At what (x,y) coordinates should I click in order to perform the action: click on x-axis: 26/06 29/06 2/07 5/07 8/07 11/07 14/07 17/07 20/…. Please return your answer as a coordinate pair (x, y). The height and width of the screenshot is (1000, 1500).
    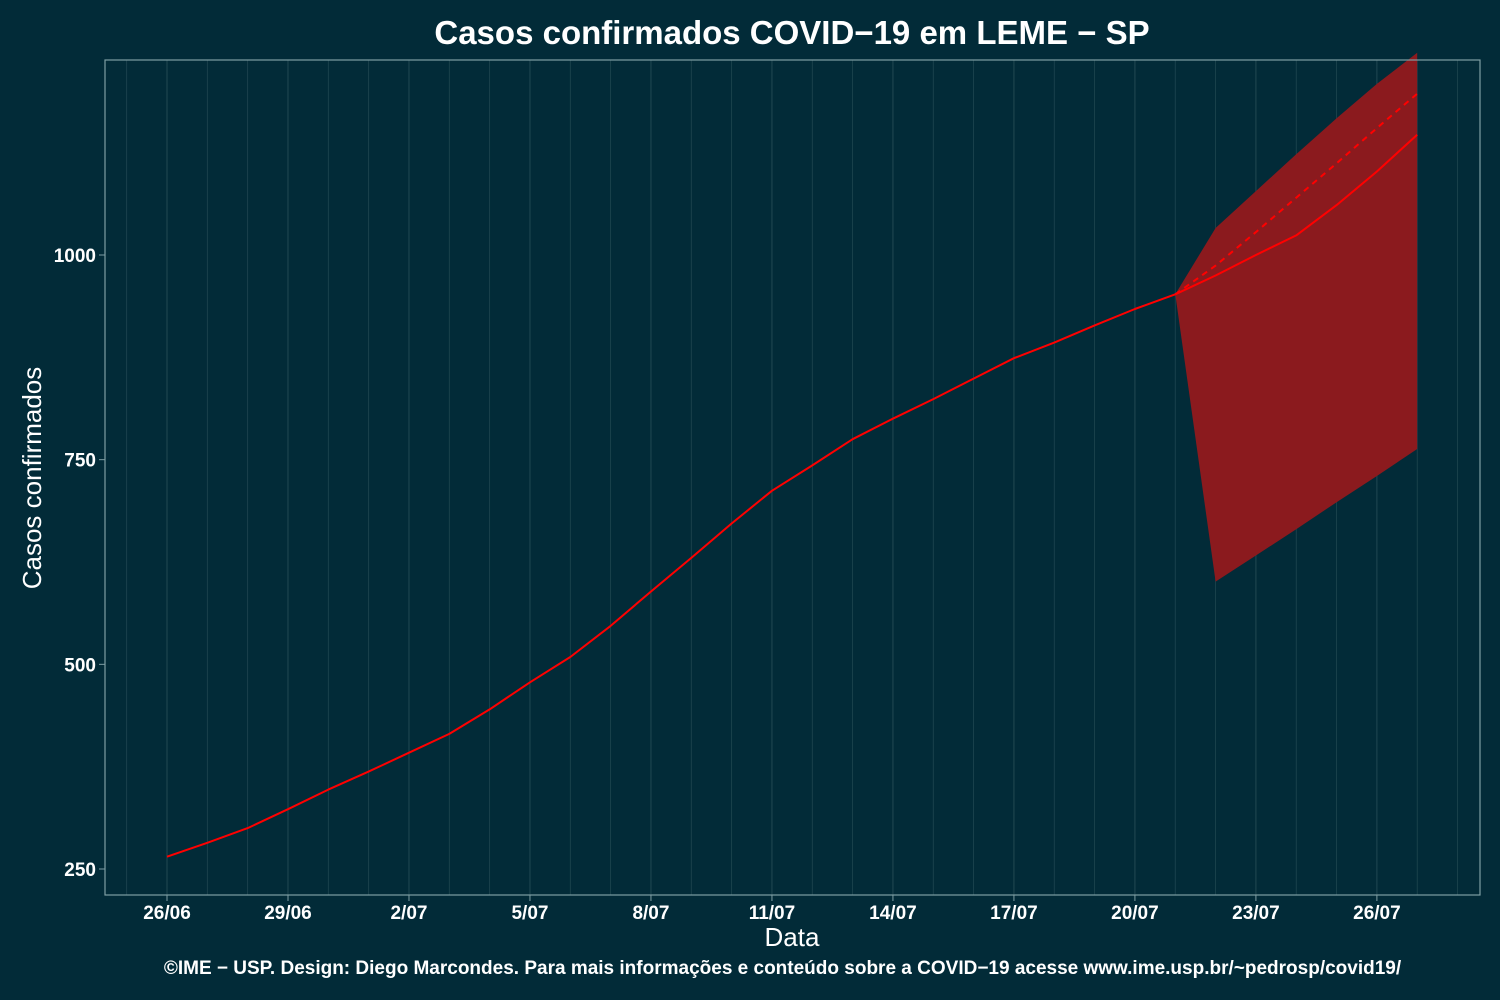
    Looking at the image, I should click on (772, 909).